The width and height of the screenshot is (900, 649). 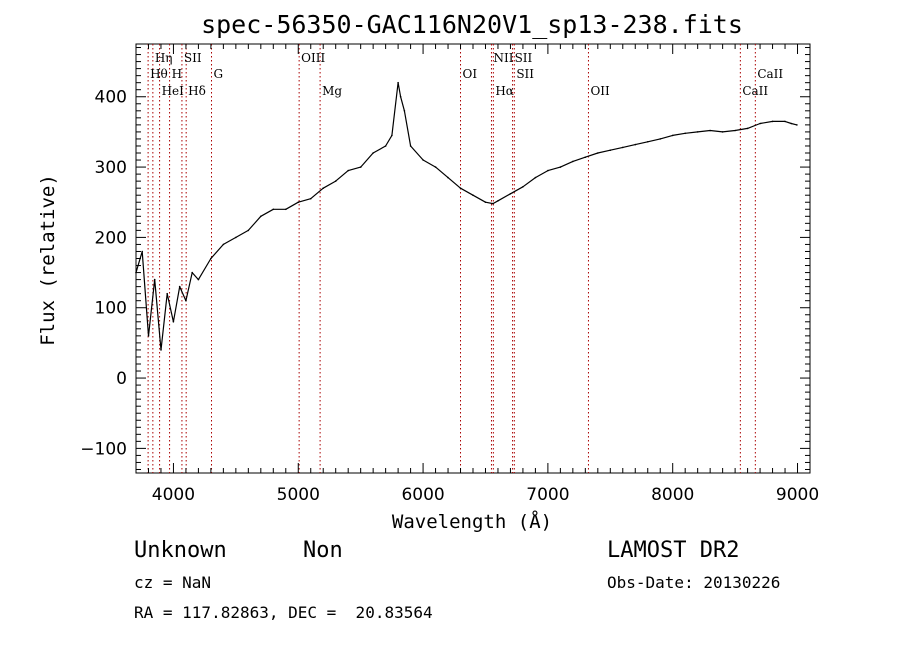 What do you see at coordinates (180, 550) in the screenshot?
I see `object-class-label: Unknown` at bounding box center [180, 550].